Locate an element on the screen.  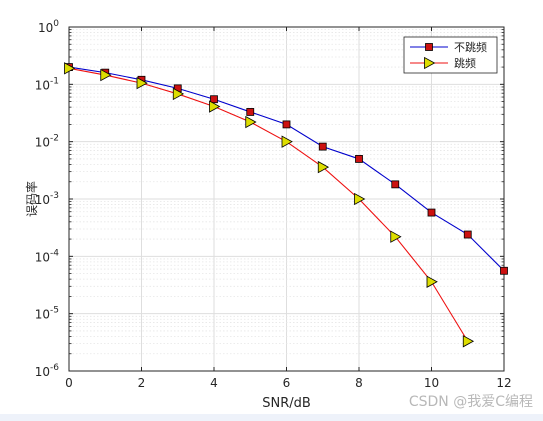
watermark-text: CSDN @我爱C编程 is located at coordinates (470, 402).